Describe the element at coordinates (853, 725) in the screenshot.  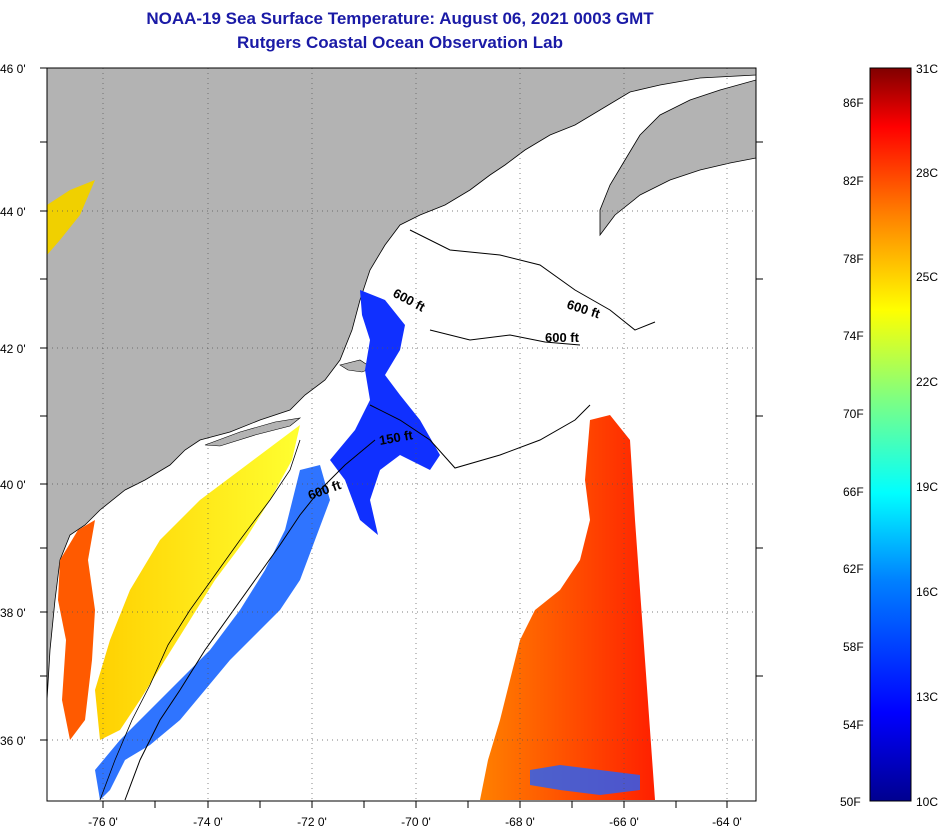
I see `colorbar-f-label: 54F` at that location.